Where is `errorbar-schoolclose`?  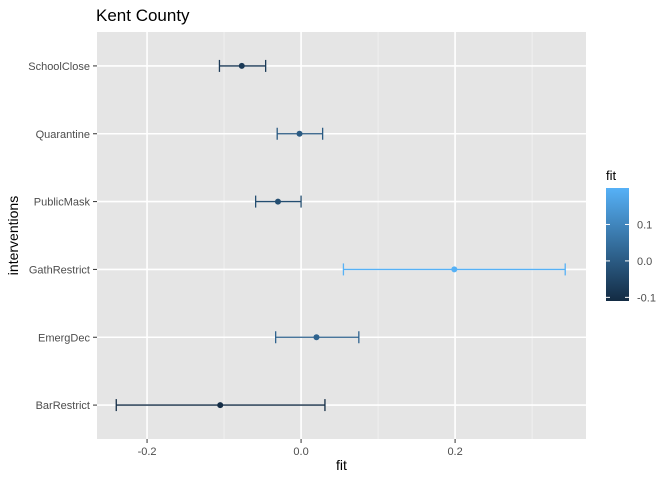 errorbar-schoolclose is located at coordinates (242, 65).